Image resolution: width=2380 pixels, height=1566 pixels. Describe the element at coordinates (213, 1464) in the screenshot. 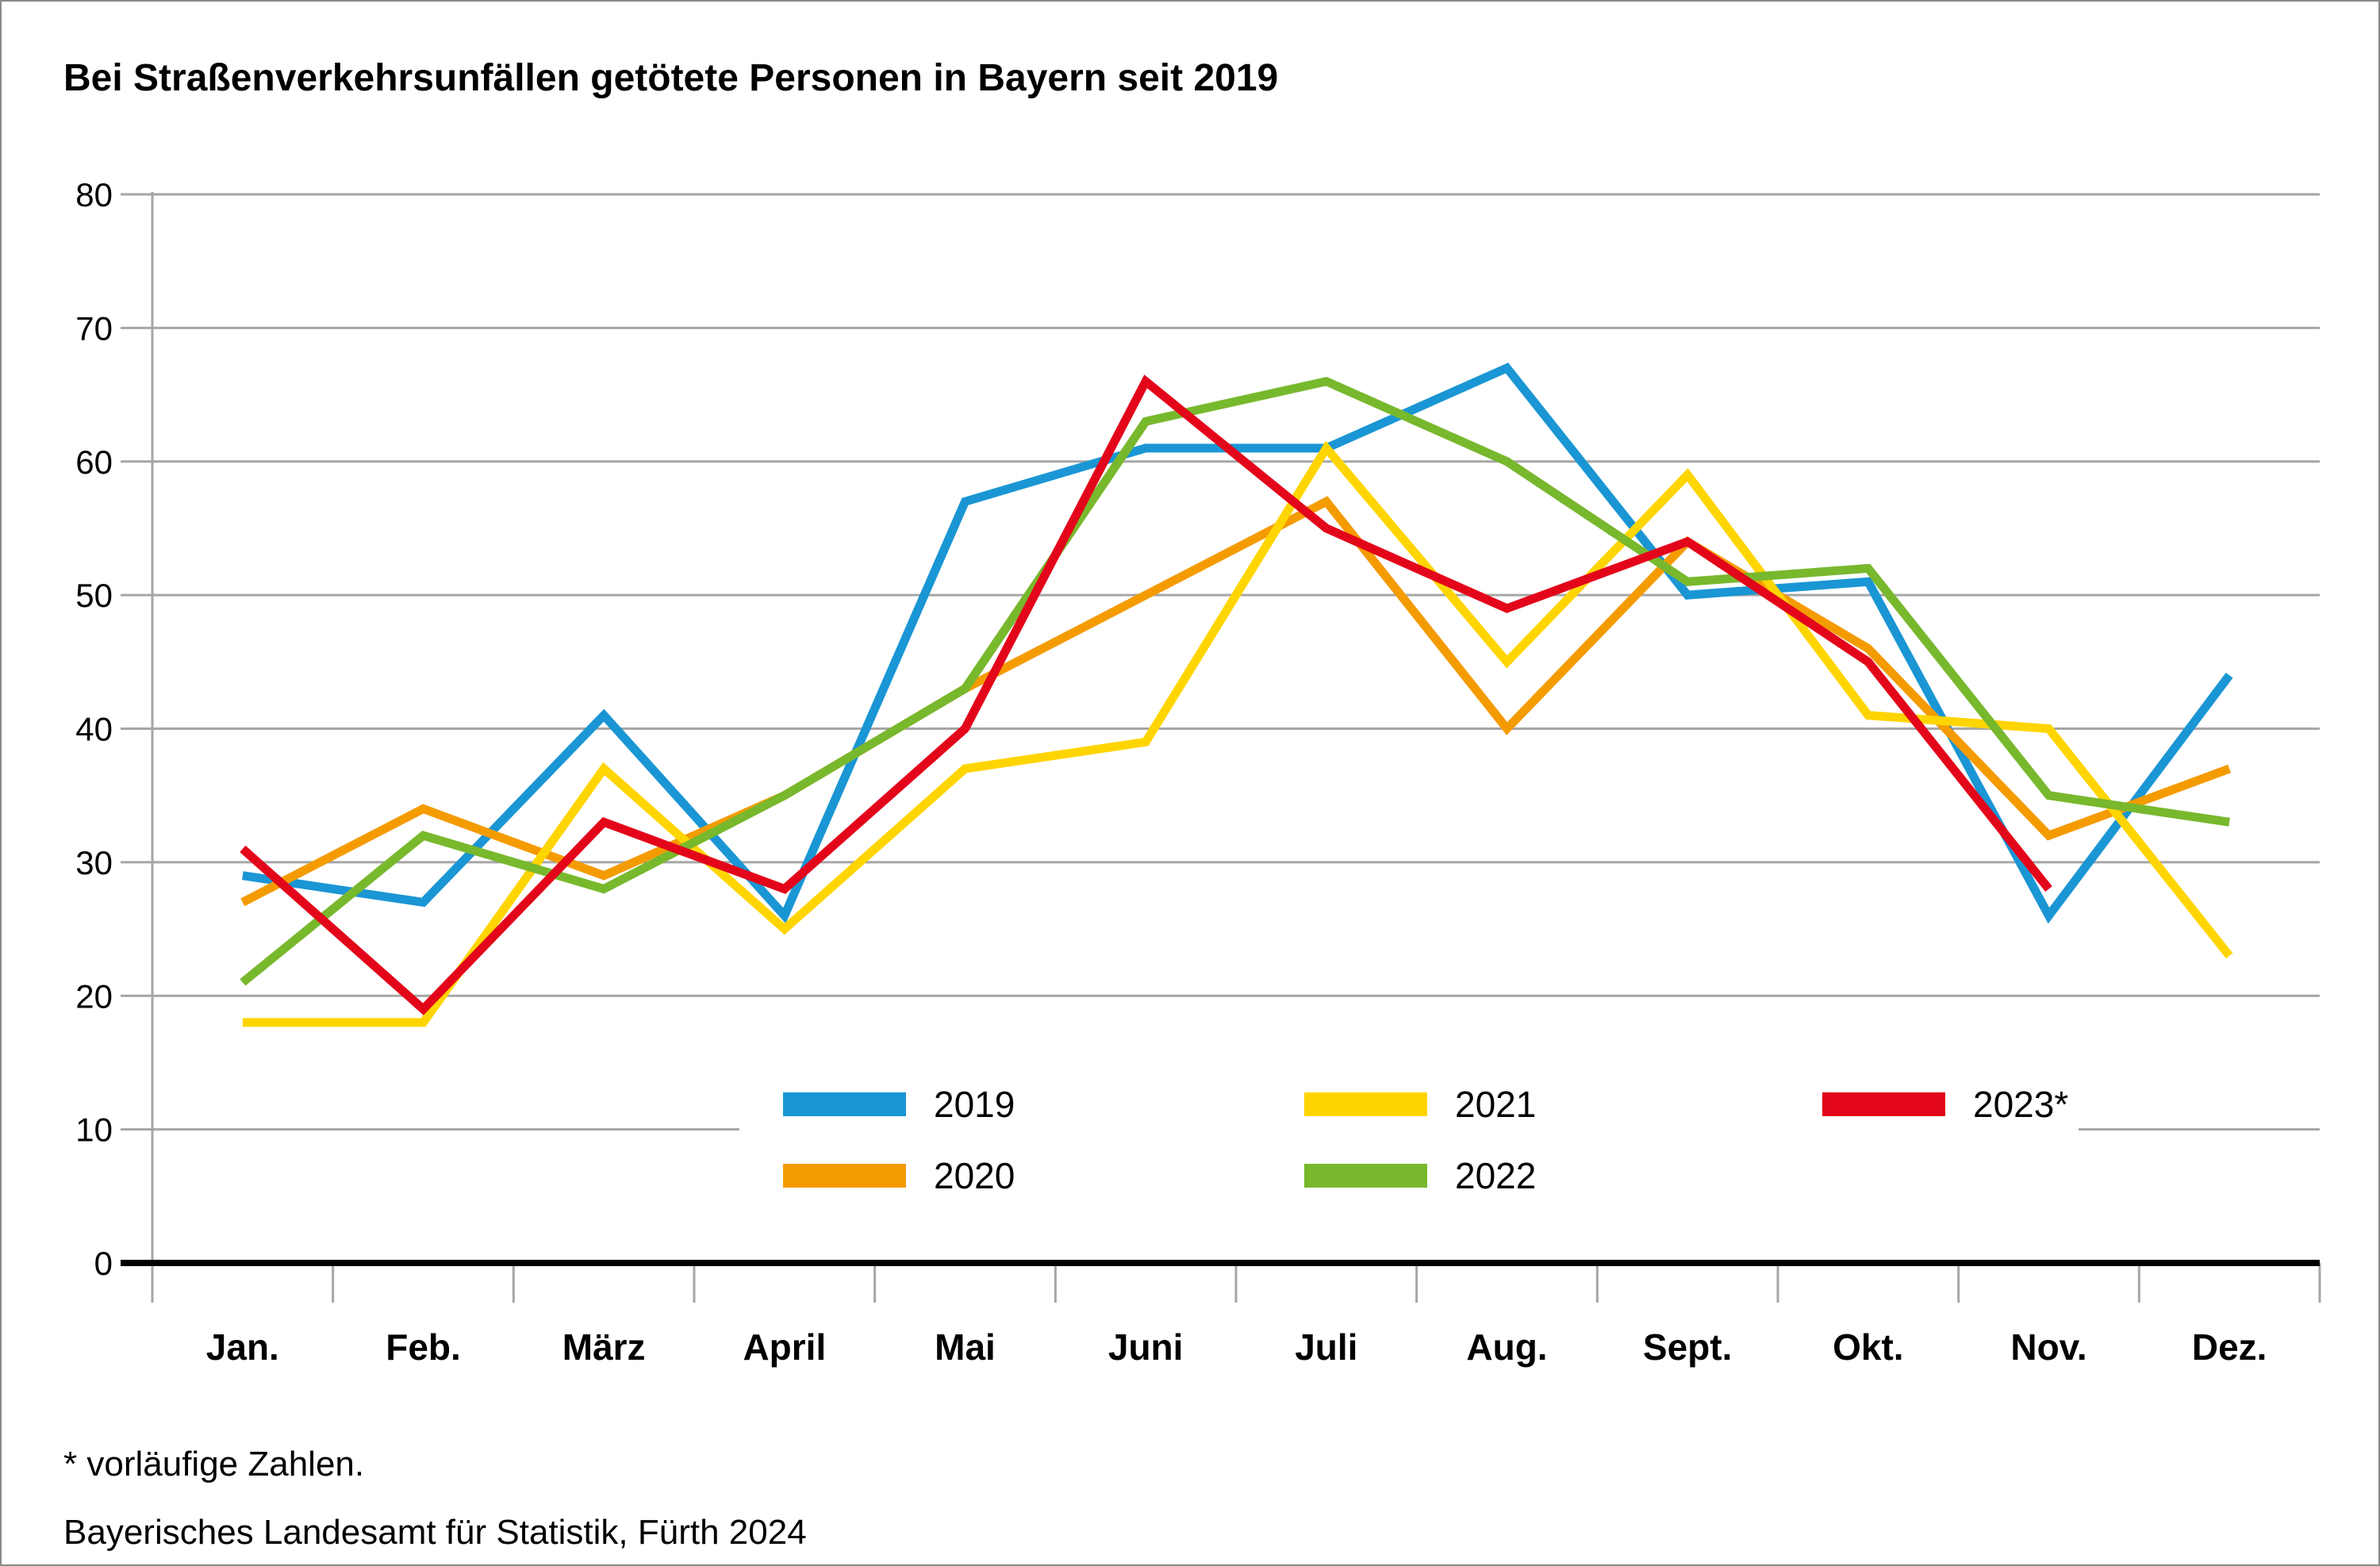

I see `footnote: * vorläufige Zahlen.` at that location.